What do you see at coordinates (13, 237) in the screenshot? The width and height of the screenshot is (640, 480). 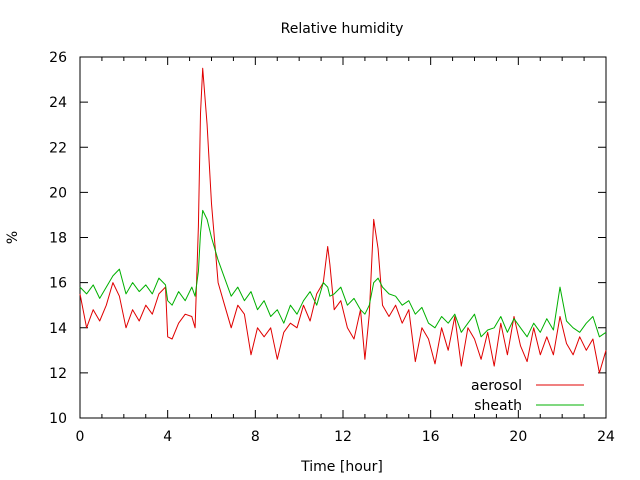 I see `y-axis-label: %` at bounding box center [13, 237].